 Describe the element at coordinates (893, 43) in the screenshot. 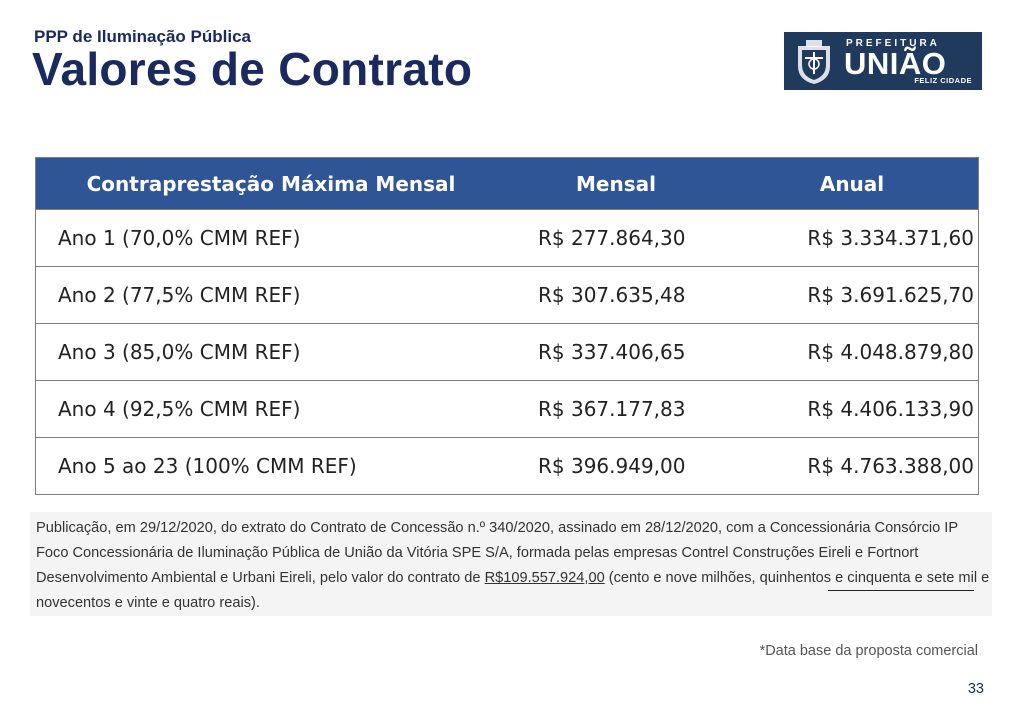

I see `logo-prefeitura-text: PREFEITURA` at that location.